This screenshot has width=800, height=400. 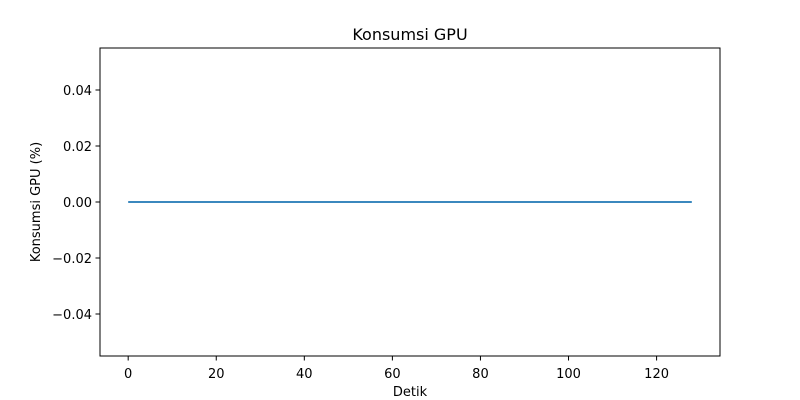 I want to click on x-axis: 0 20 40 60 80 100 120, so click(x=396, y=369).